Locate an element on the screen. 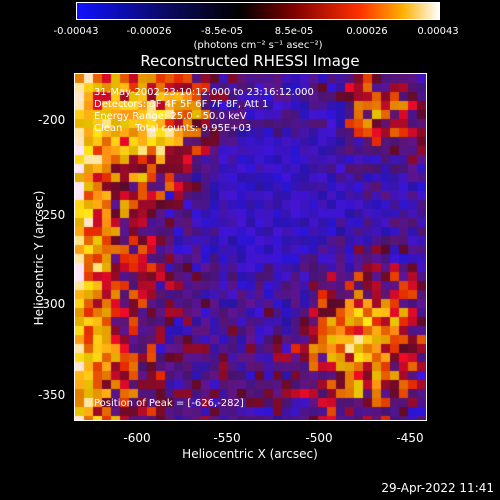 This screenshot has width=500, height=500. peak-position-label: Position of Peak = [-626,-282] is located at coordinates (169, 403).